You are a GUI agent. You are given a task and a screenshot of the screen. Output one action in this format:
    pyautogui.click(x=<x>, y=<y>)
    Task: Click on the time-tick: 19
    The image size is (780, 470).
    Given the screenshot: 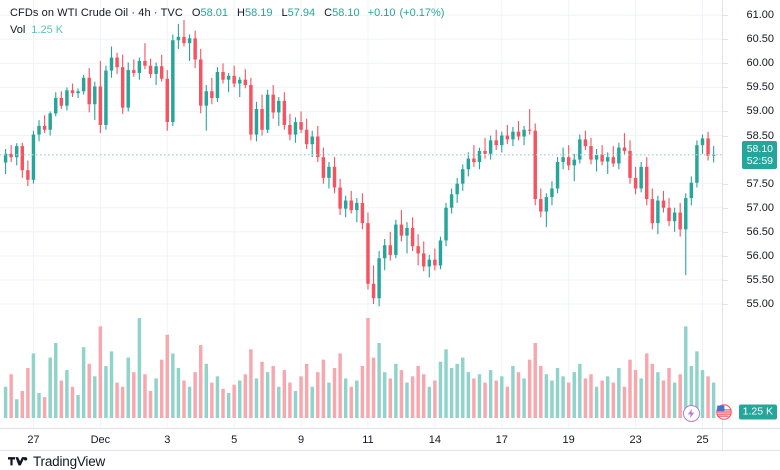 What is the action you would take?
    pyautogui.click(x=568, y=440)
    